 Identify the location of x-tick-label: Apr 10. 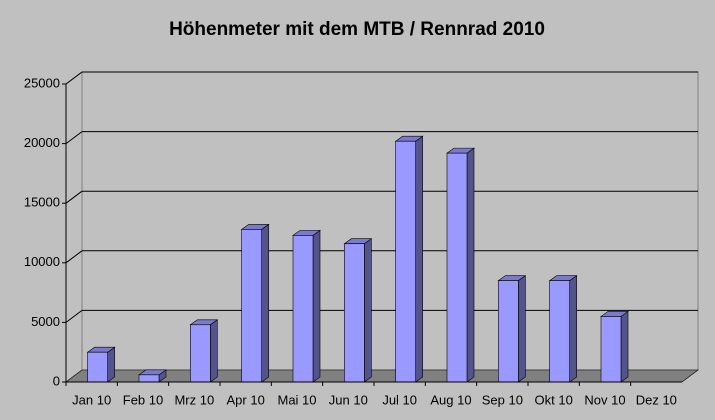
(246, 399).